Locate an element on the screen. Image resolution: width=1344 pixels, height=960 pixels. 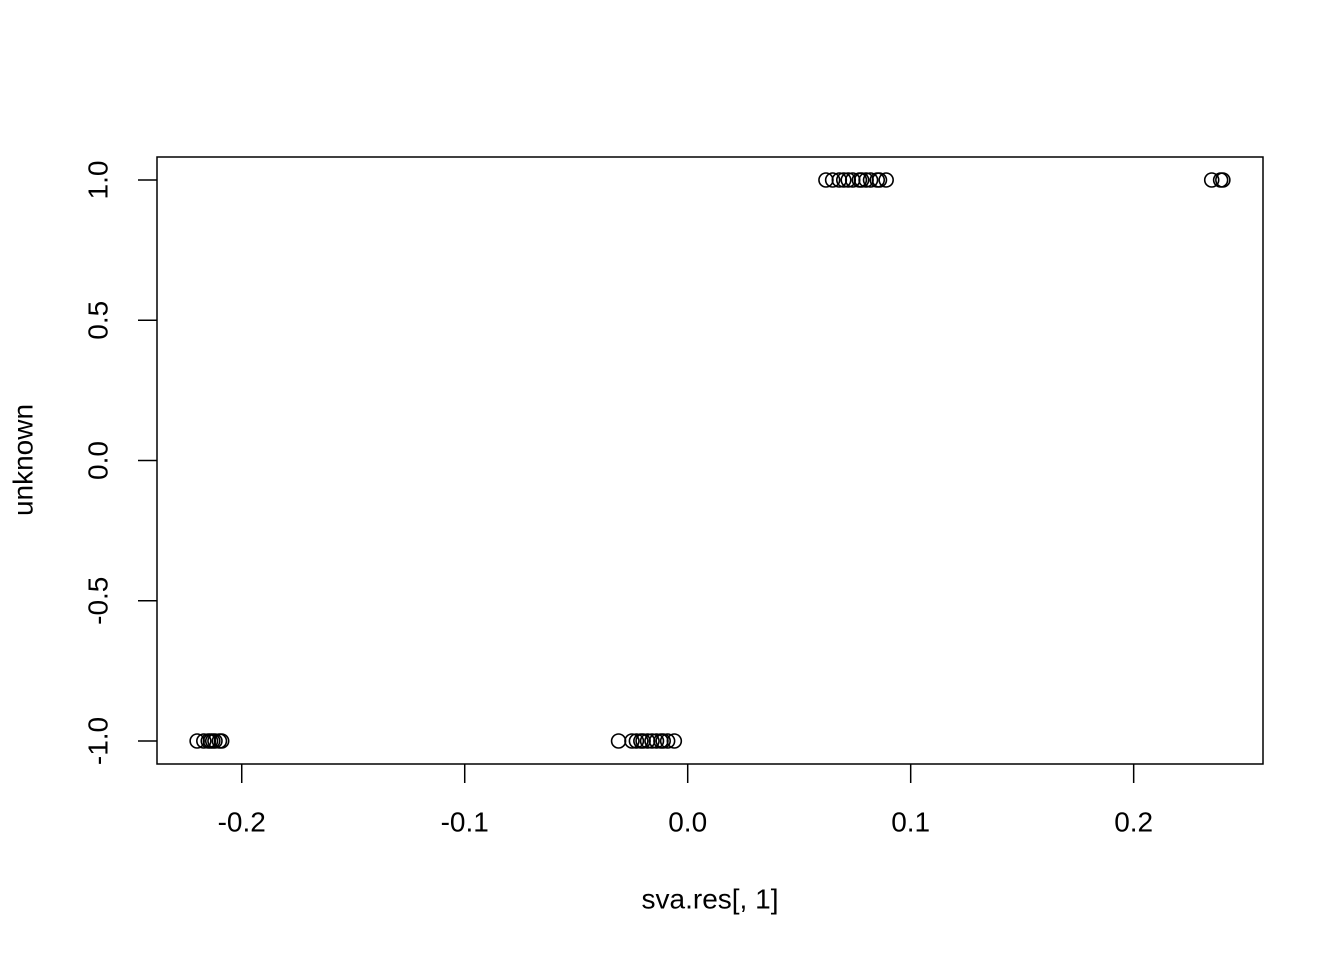
x-tick-label: -0.2 is located at coordinates (242, 821).